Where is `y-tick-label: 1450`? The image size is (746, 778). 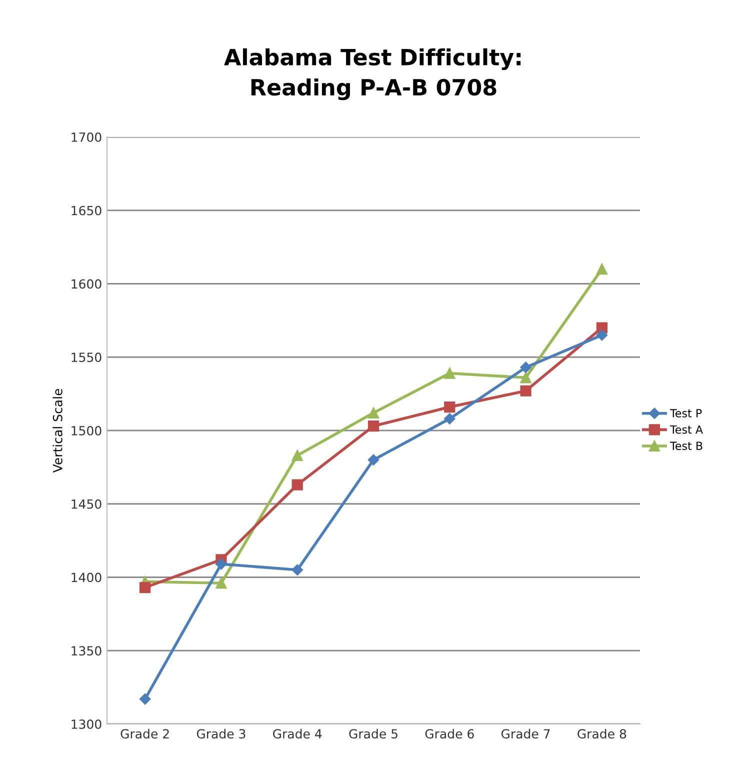
y-tick-label: 1450 is located at coordinates (87, 504).